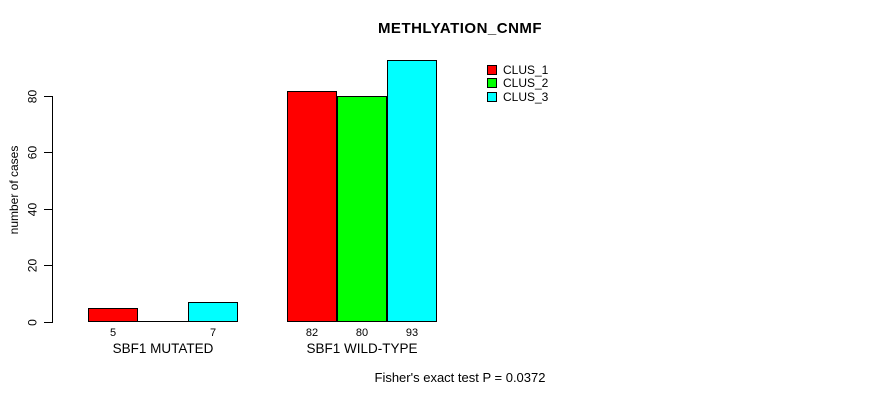  I want to click on bar-value-label: 80, so click(362, 333).